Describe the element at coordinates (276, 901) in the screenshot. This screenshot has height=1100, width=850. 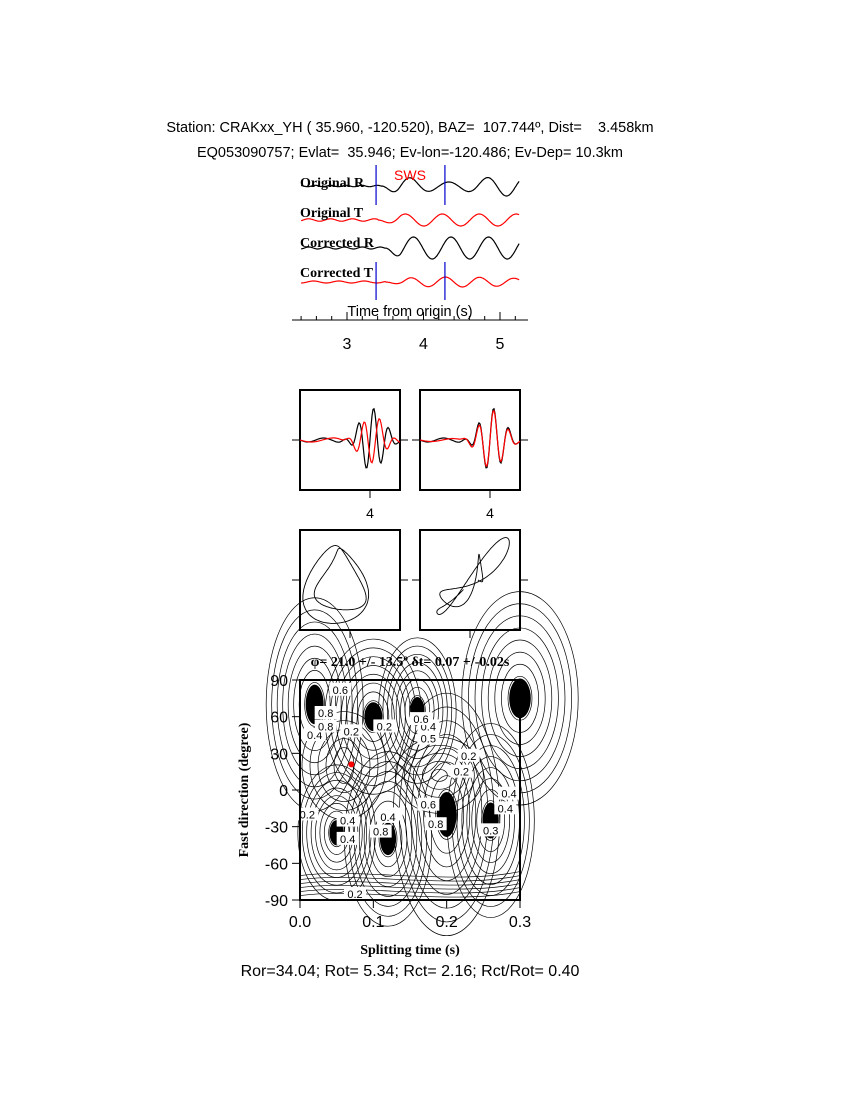
I see `y-tick-label: -90` at that location.